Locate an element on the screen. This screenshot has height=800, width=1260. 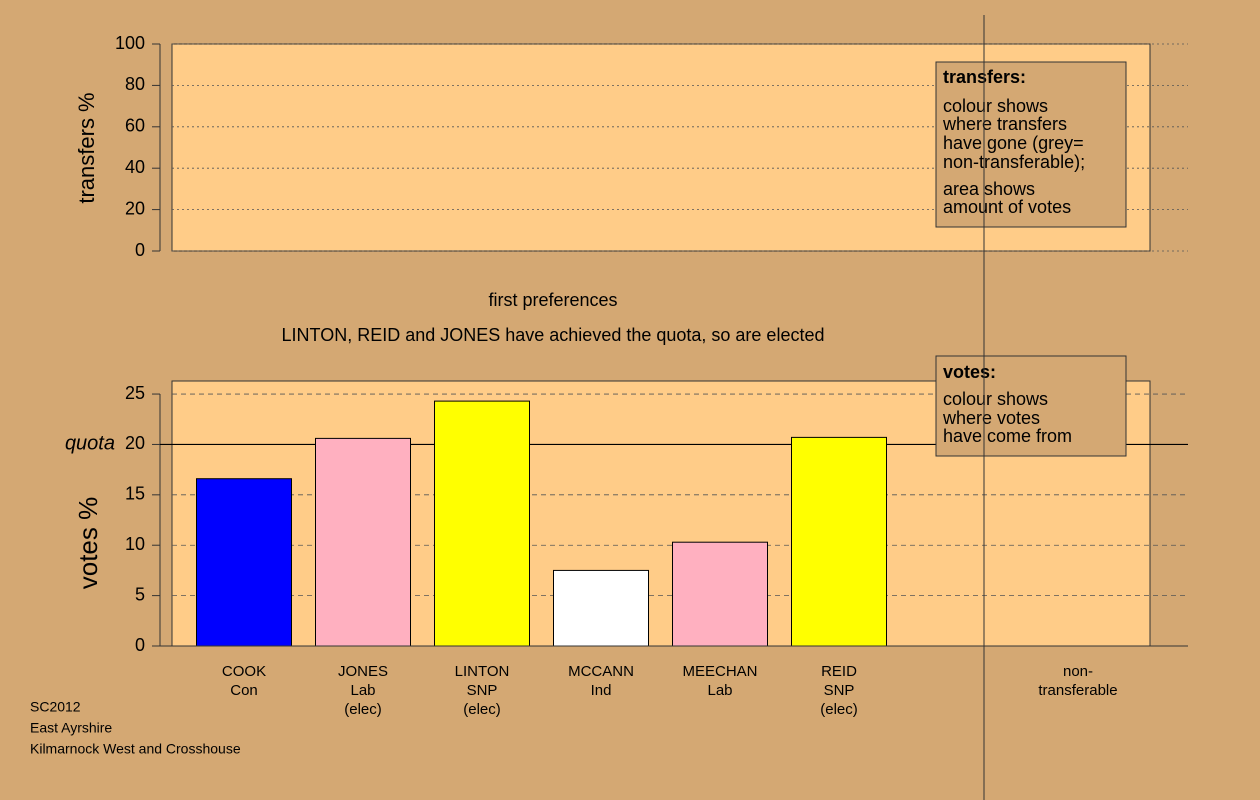
x-tick-label: non- is located at coordinates (1078, 671).